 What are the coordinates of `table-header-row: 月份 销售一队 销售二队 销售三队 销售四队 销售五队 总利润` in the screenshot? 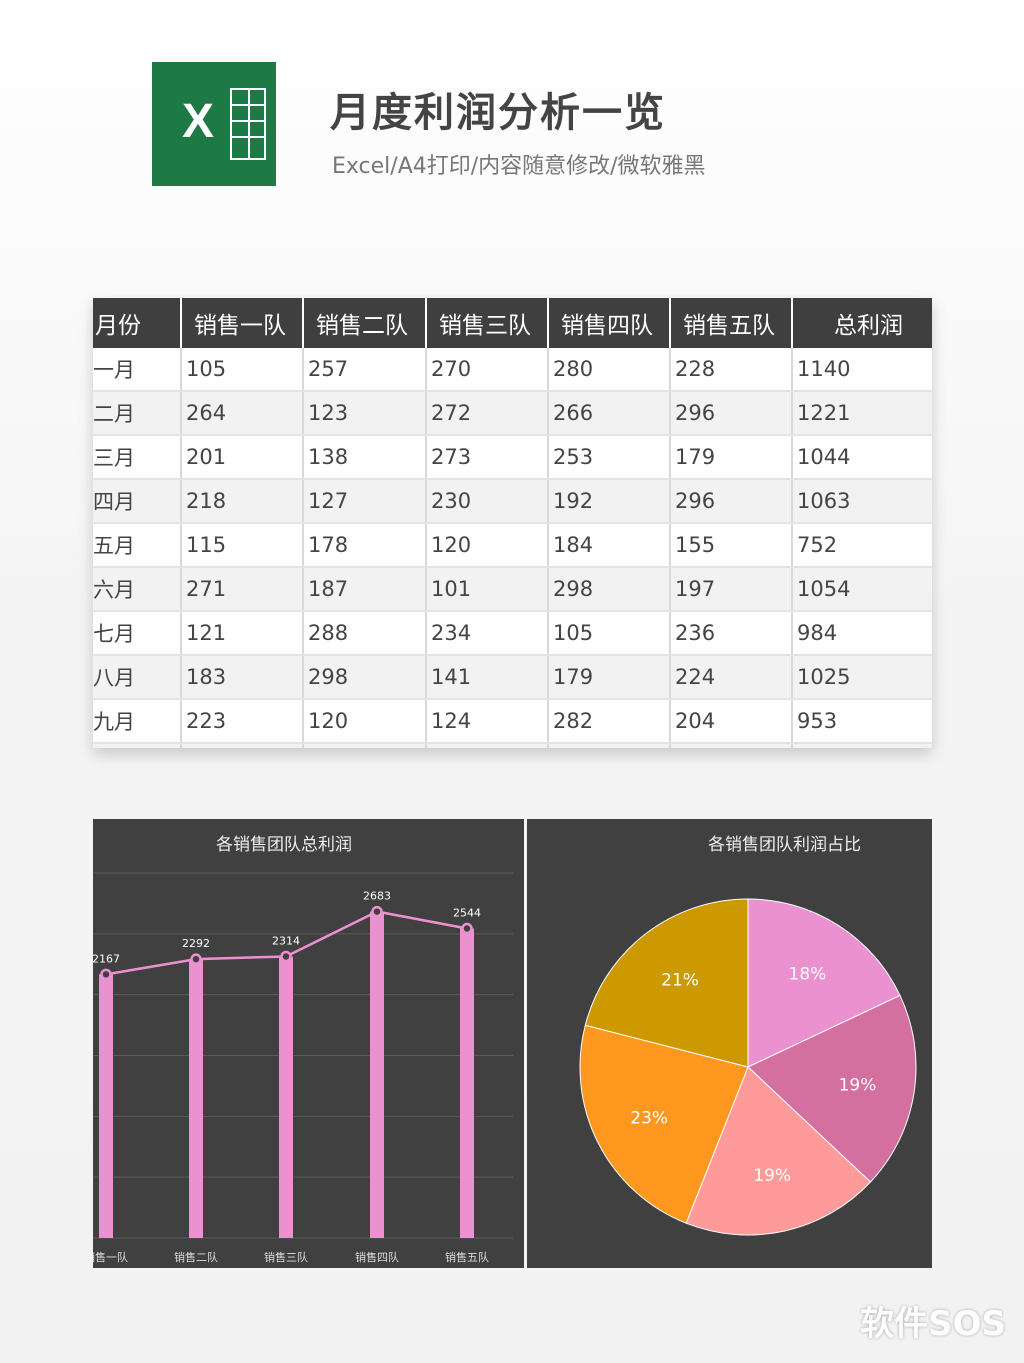 It's located at (512, 323).